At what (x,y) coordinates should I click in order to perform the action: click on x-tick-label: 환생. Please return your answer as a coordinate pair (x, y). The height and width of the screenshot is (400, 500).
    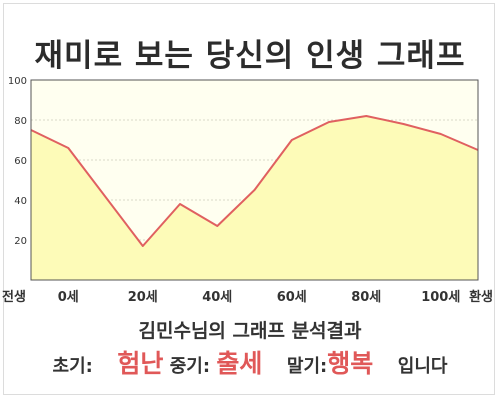
    Looking at the image, I should click on (481, 297).